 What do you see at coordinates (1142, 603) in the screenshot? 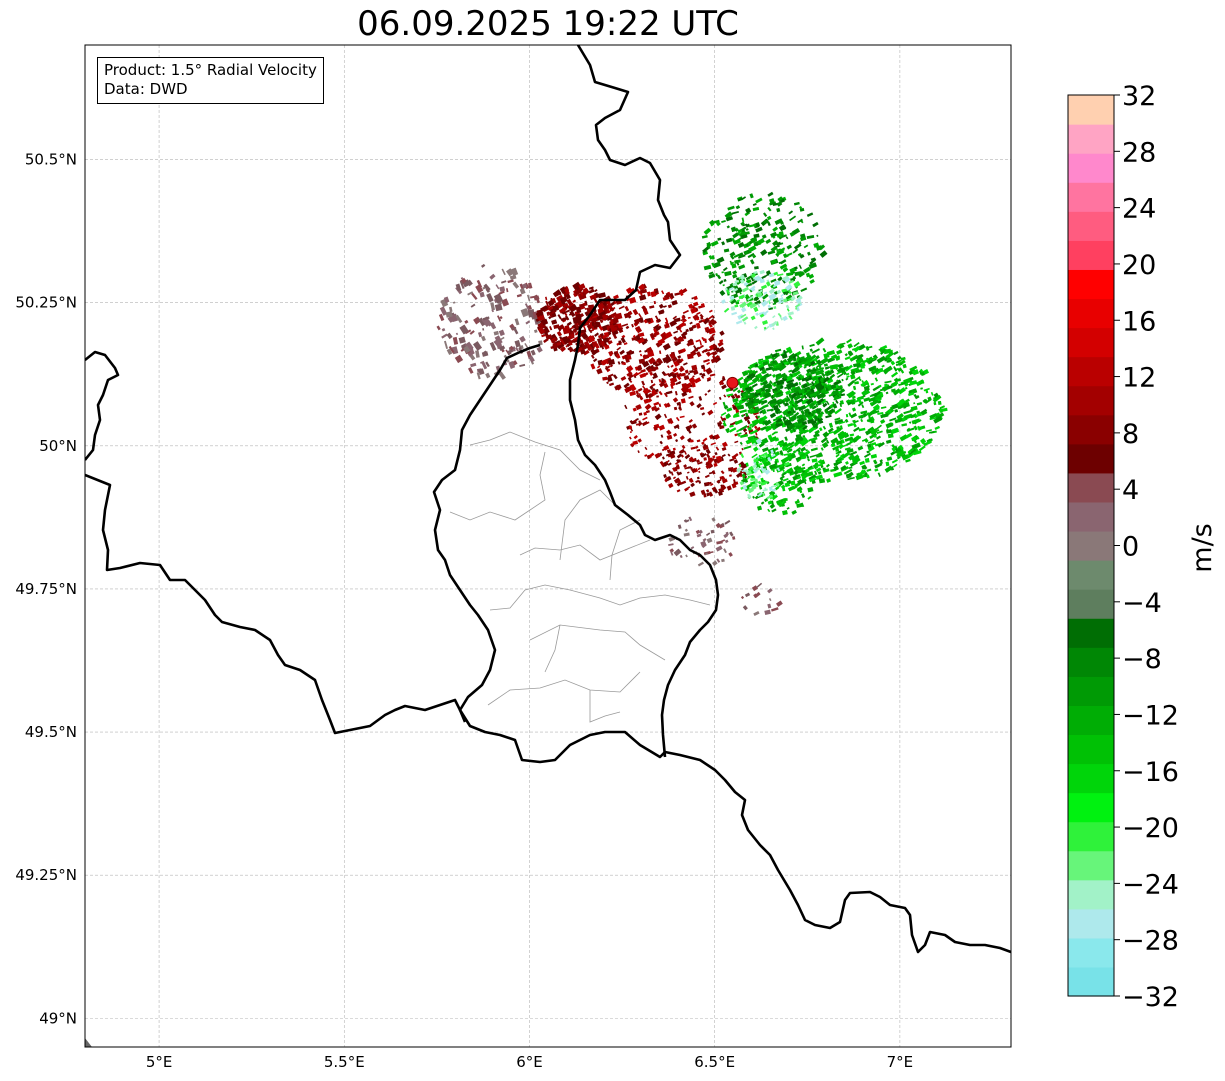
I see `colorbar-tick-label: −4` at bounding box center [1142, 603].